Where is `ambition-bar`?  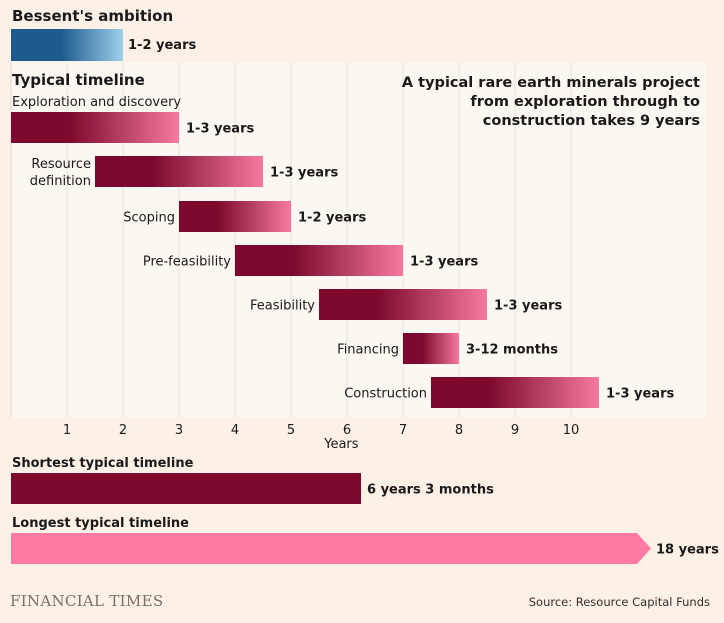 ambition-bar is located at coordinates (67, 45).